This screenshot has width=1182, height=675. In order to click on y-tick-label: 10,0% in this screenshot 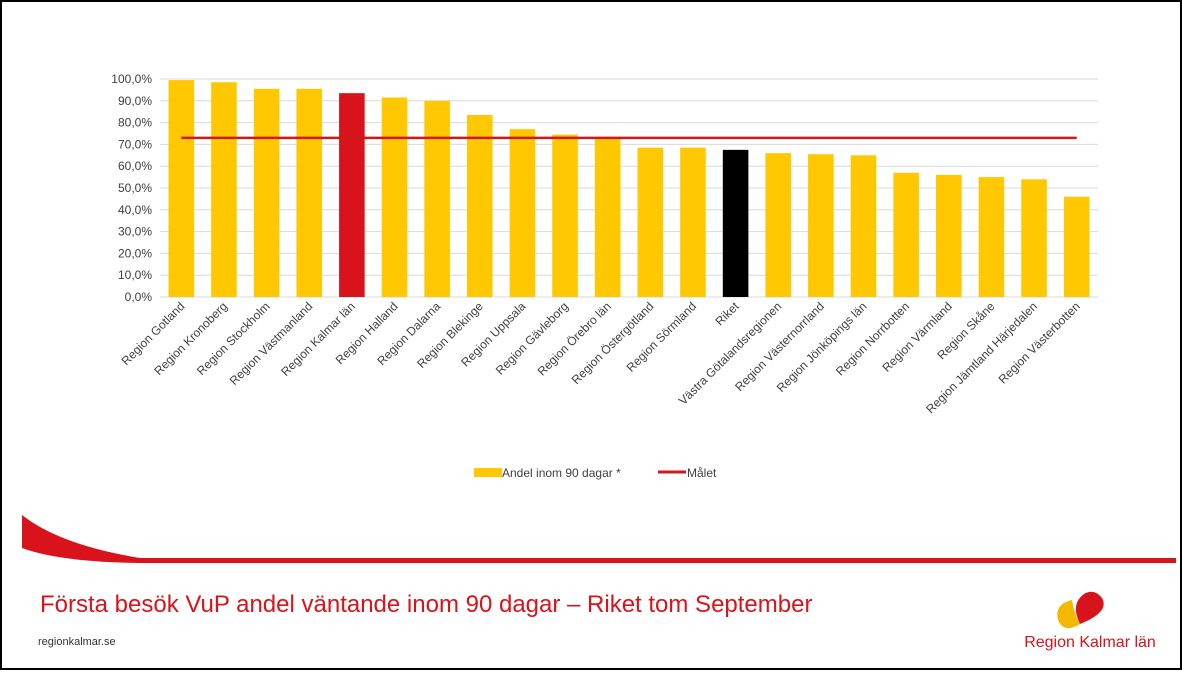, I will do `click(135, 275)`.